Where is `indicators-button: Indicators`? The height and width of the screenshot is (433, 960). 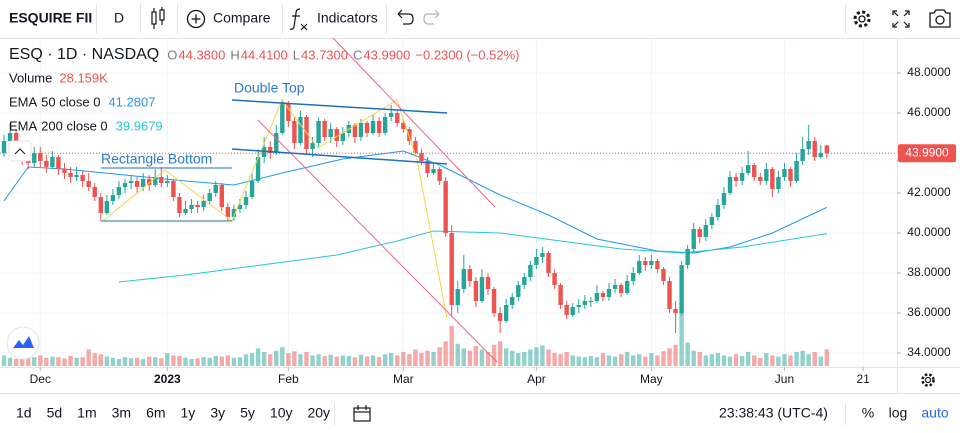
indicators-button: Indicators is located at coordinates (347, 18).